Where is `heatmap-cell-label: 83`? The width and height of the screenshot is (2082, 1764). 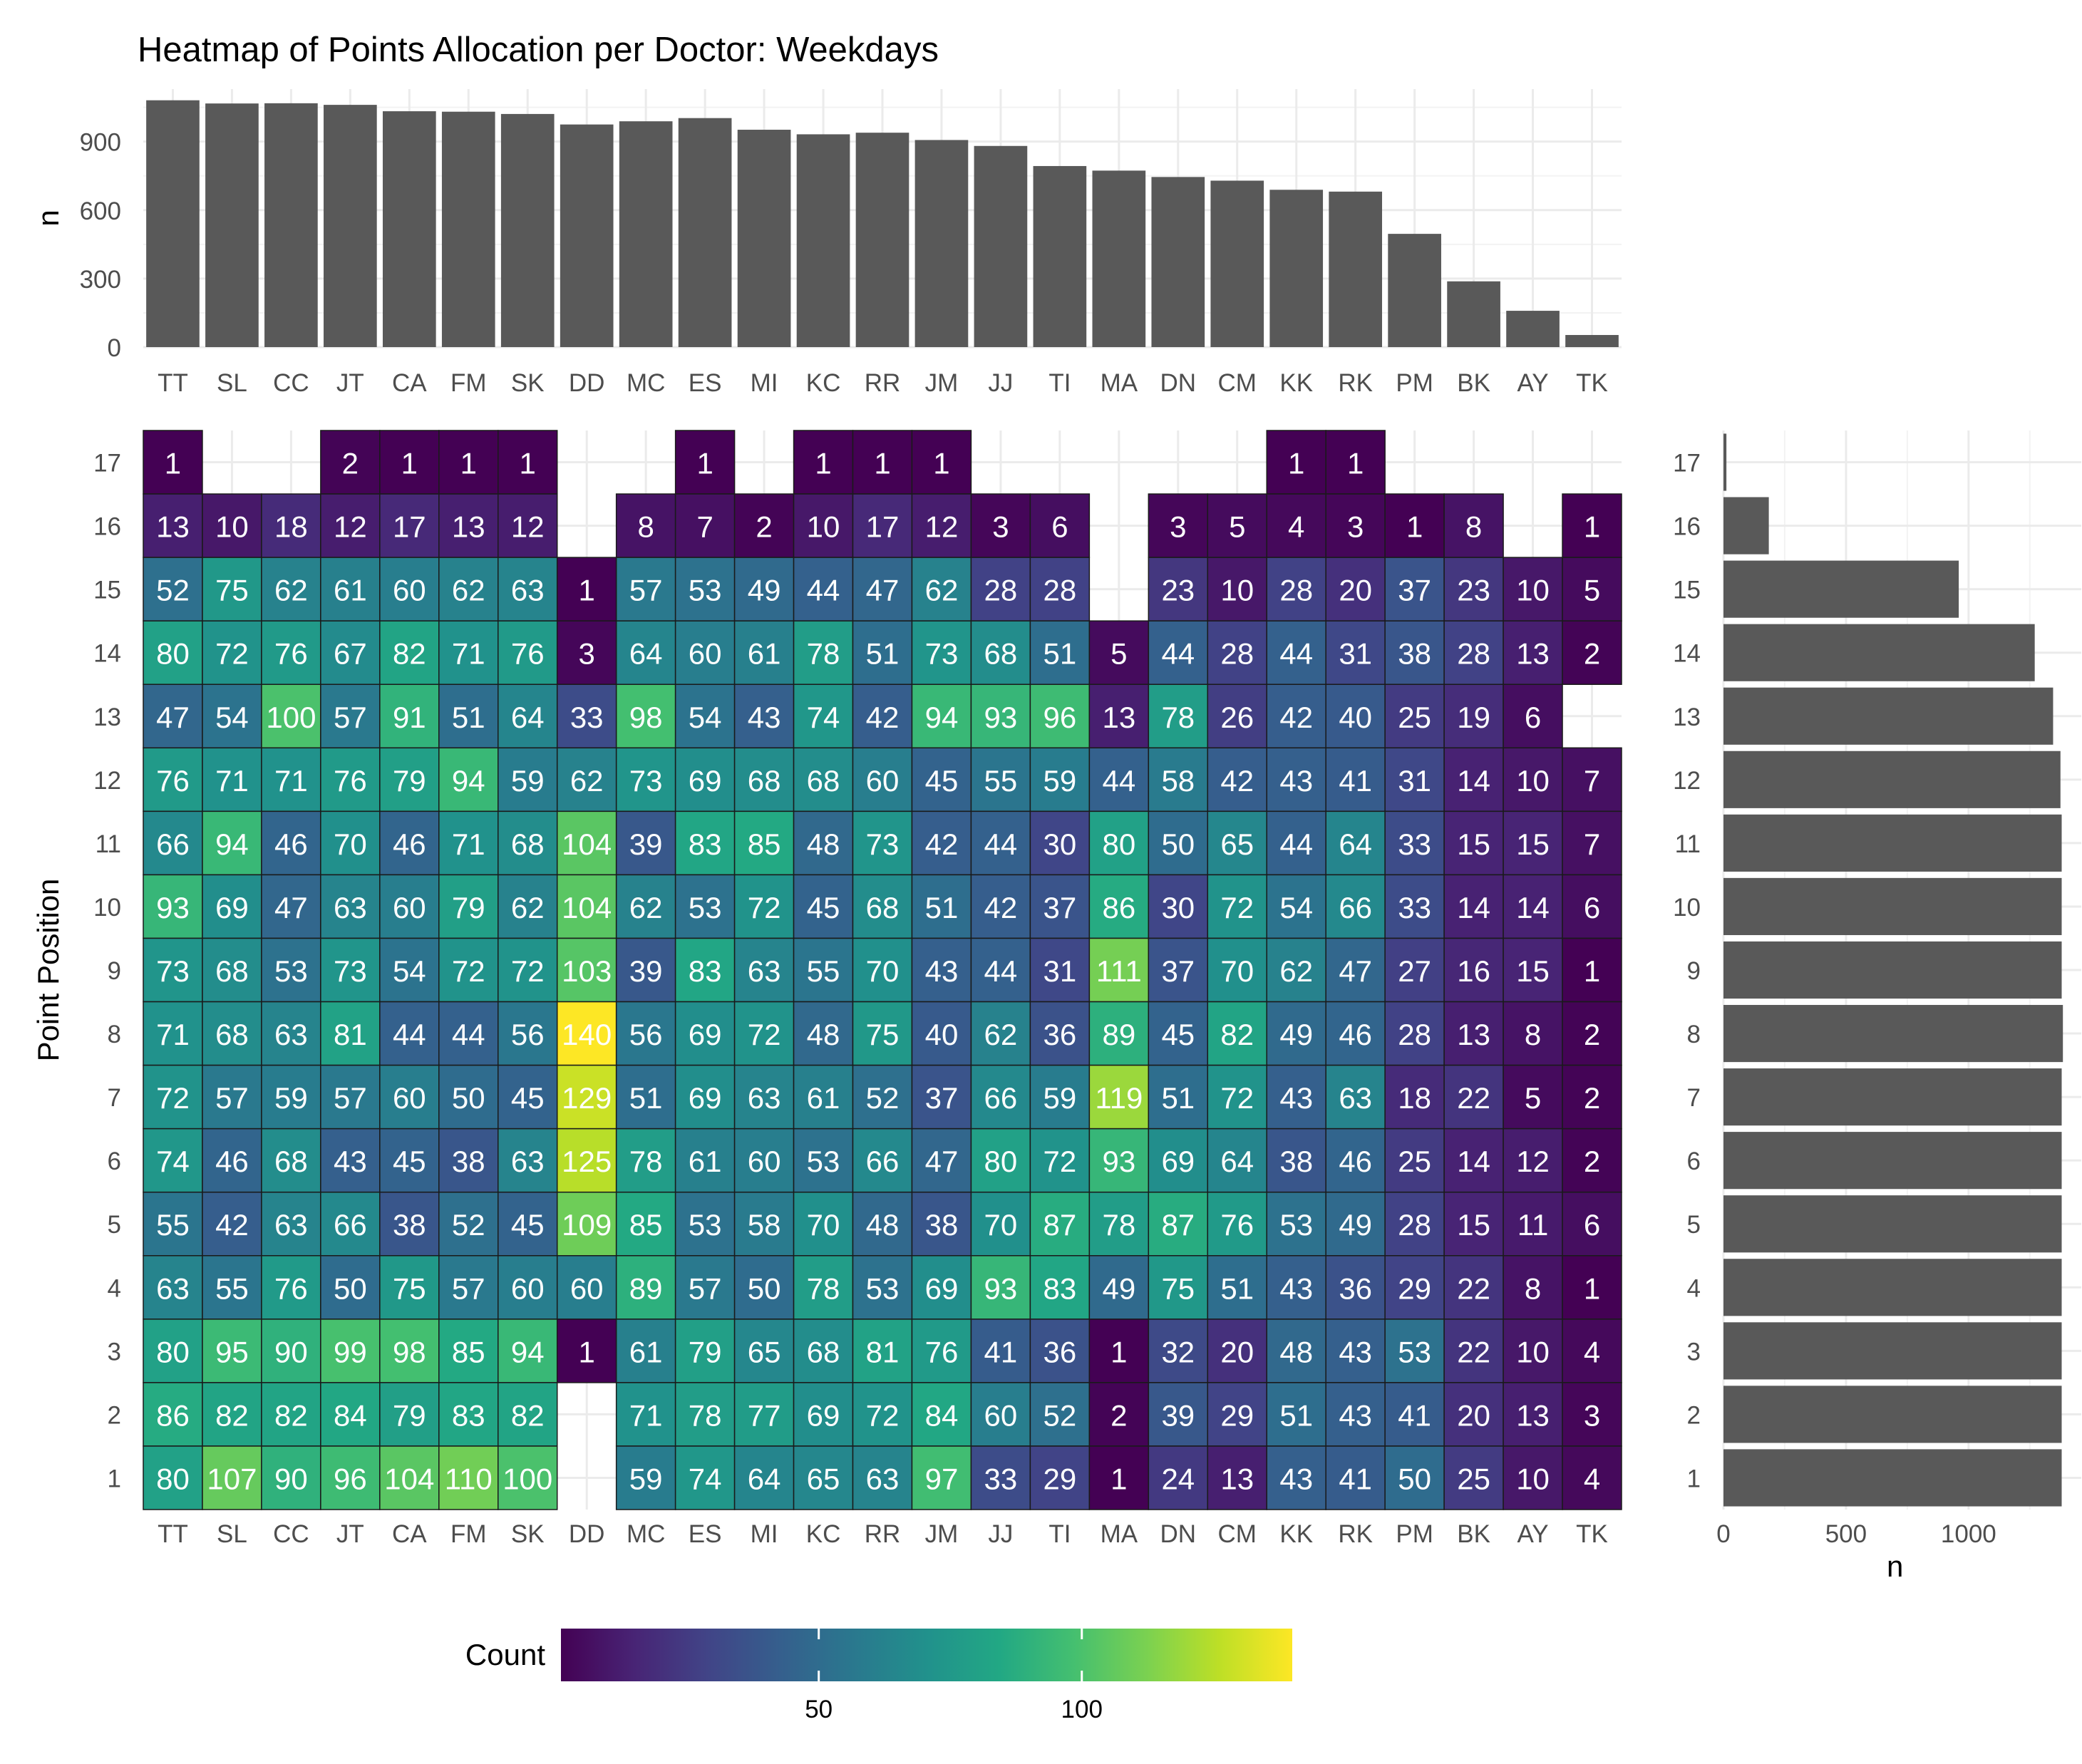
heatmap-cell-label: 83 is located at coordinates (705, 844).